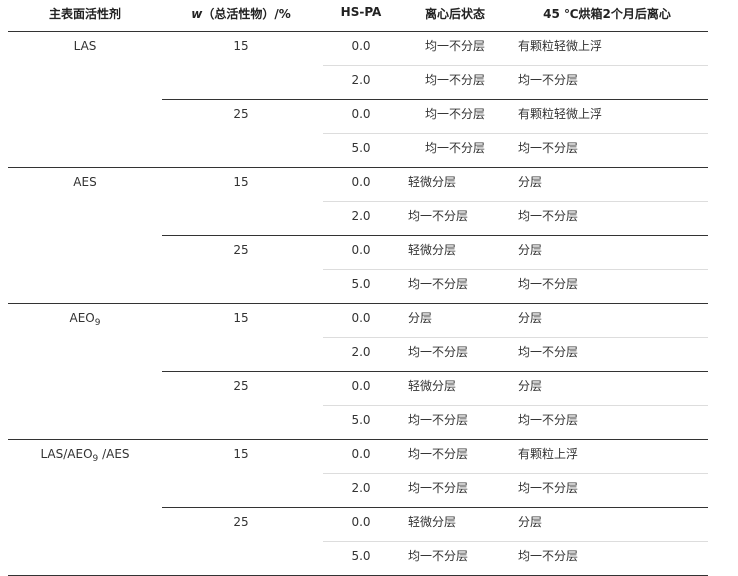 The image size is (738, 576). I want to click on header-oven-centrifuge: 45 ℃烘箱2个月后离心, so click(607, 14).